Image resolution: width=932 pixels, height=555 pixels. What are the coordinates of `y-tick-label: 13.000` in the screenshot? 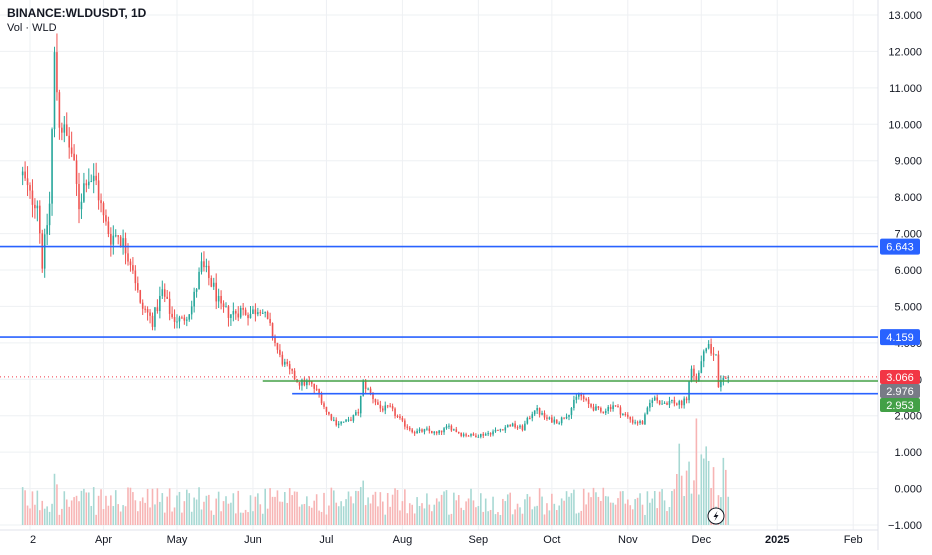 It's located at (905, 16).